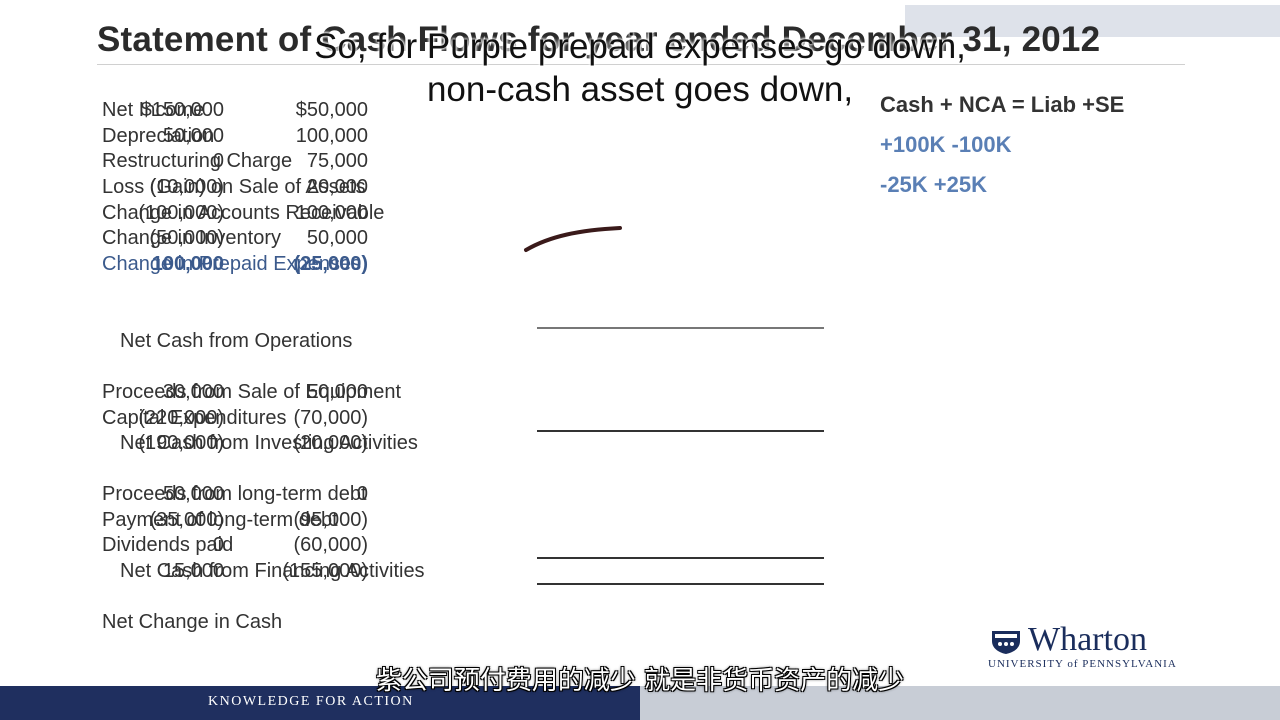  What do you see at coordinates (680, 558) in the screenshot?
I see `financing-total-rule` at bounding box center [680, 558].